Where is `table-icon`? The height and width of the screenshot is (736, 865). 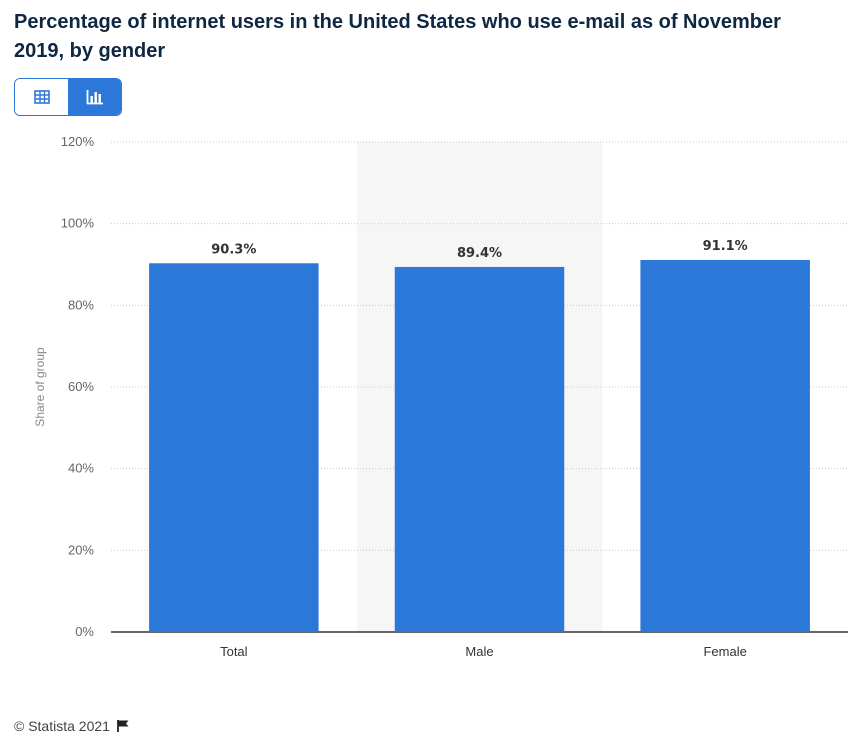 table-icon is located at coordinates (41, 97).